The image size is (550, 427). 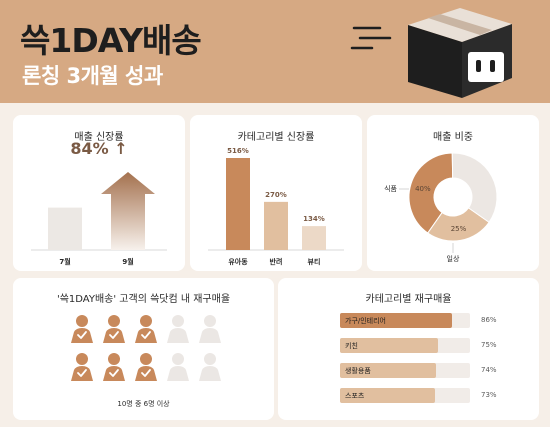 I want to click on hbar-track: 가구/인테리어, so click(x=405, y=320).